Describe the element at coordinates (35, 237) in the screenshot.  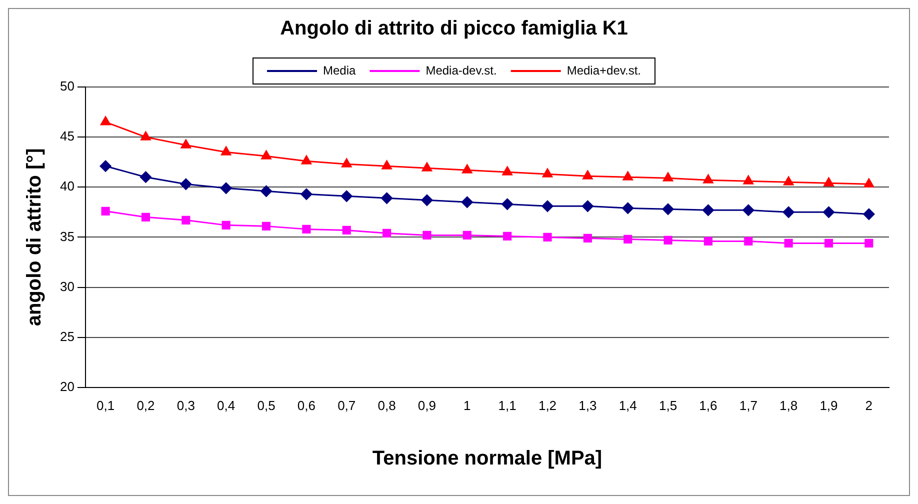
I see `y-axis-title: angolo di attrito [°]` at that location.